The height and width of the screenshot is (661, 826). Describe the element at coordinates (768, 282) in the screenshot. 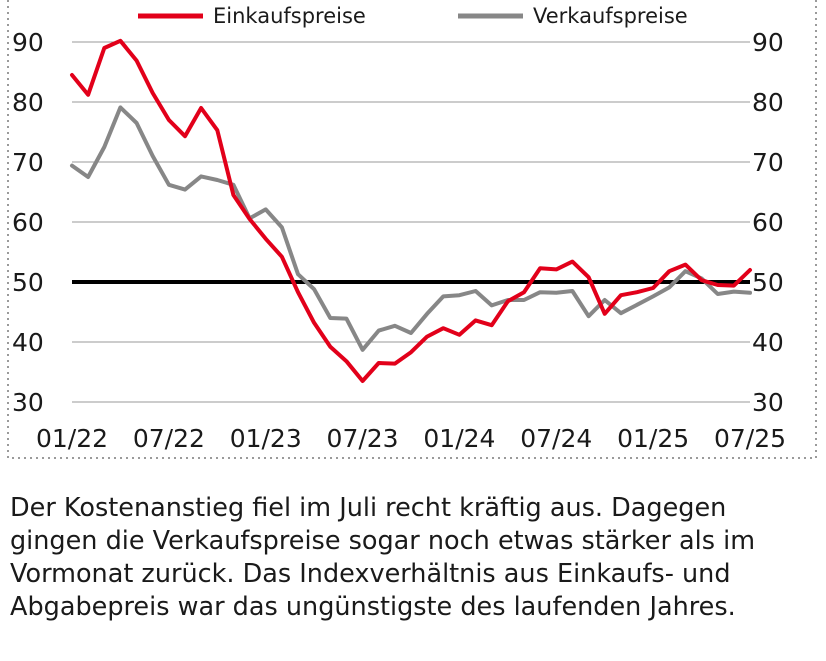

I see `y-tick-label-right: 50` at that location.